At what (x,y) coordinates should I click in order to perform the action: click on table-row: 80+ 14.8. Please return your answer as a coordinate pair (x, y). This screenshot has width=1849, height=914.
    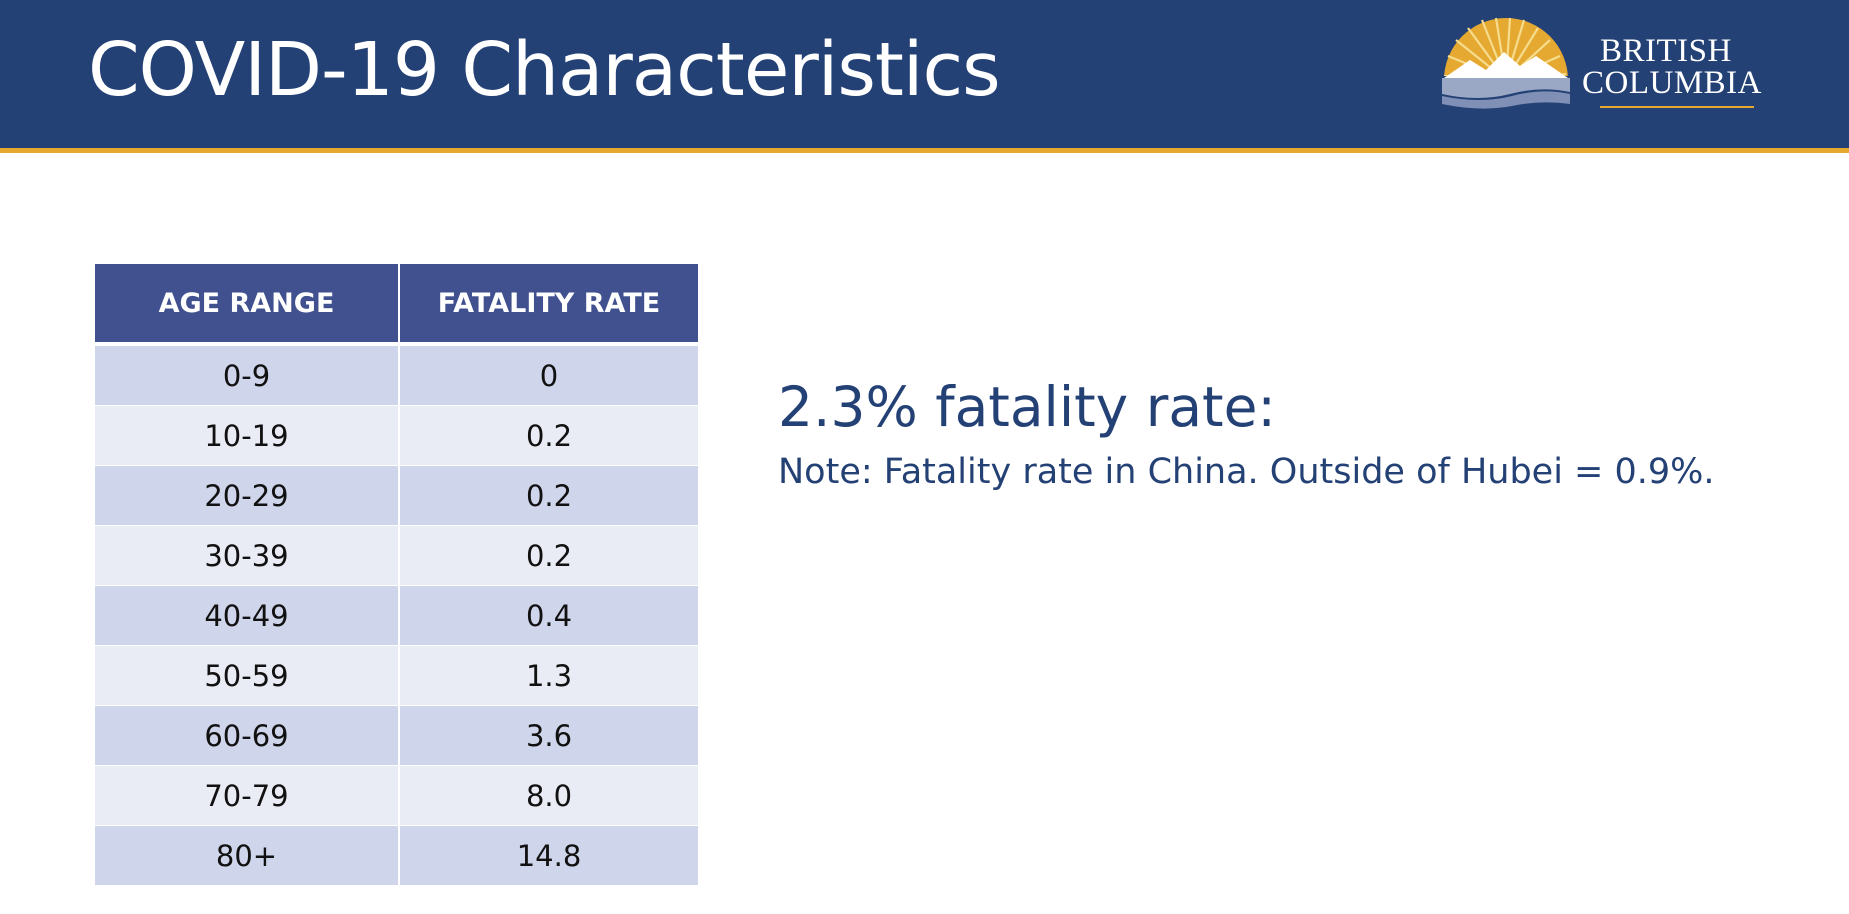
    Looking at the image, I should click on (396, 855).